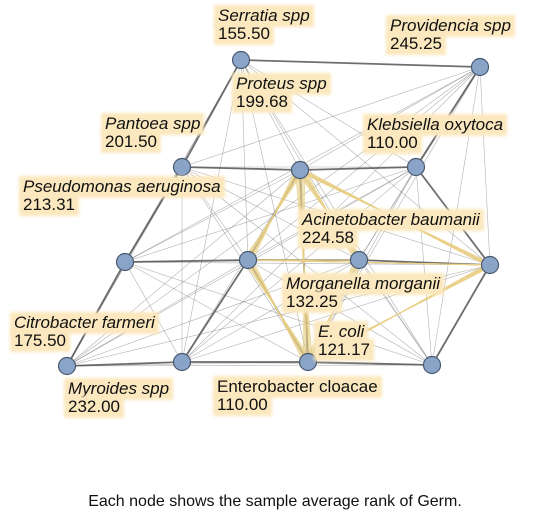 The image size is (550, 529). What do you see at coordinates (328, 113) in the screenshot?
I see `edge-serratia-klebsiella` at bounding box center [328, 113].